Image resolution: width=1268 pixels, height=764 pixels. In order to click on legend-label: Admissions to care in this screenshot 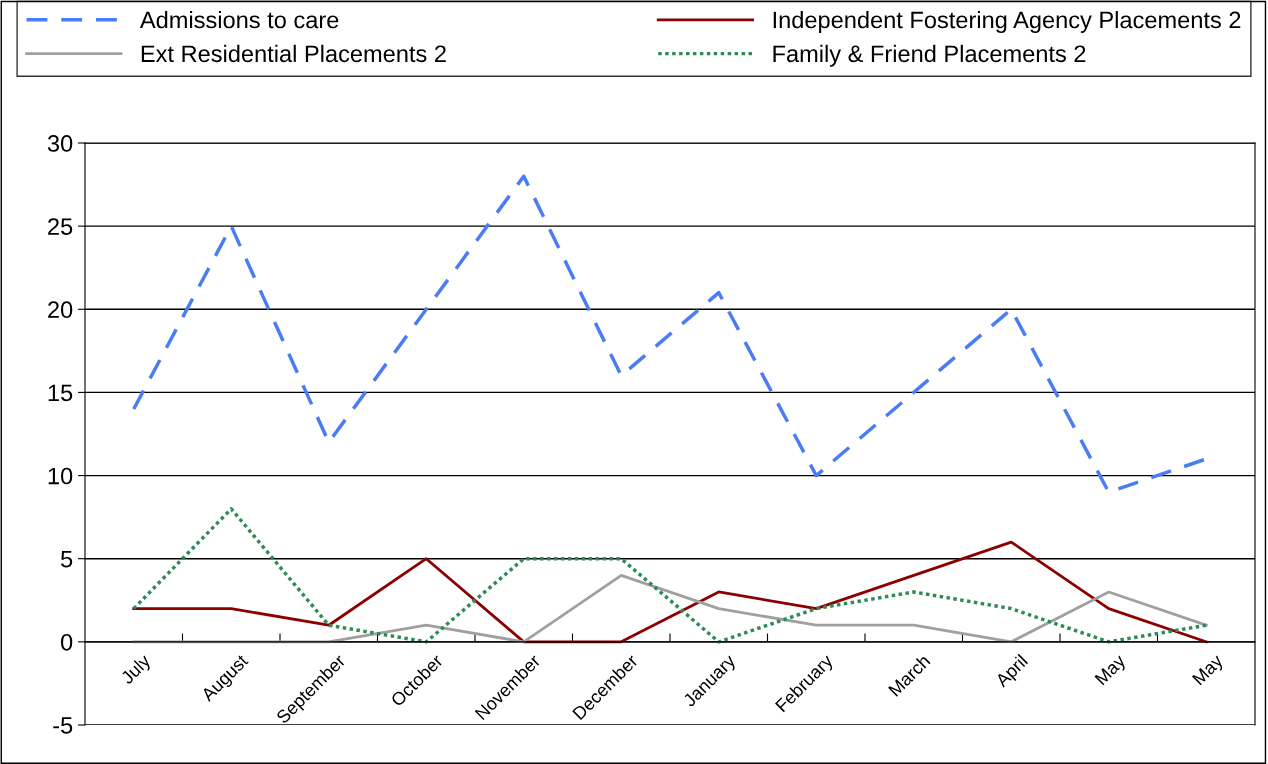, I will do `click(239, 19)`.